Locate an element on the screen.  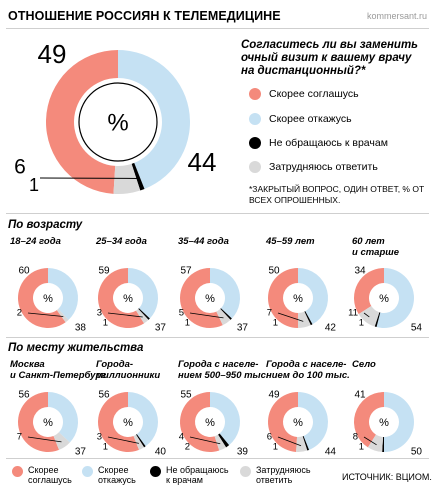
bottom-legend-undecided: Затрудняюсь ответить is located at coordinates (275, 475).